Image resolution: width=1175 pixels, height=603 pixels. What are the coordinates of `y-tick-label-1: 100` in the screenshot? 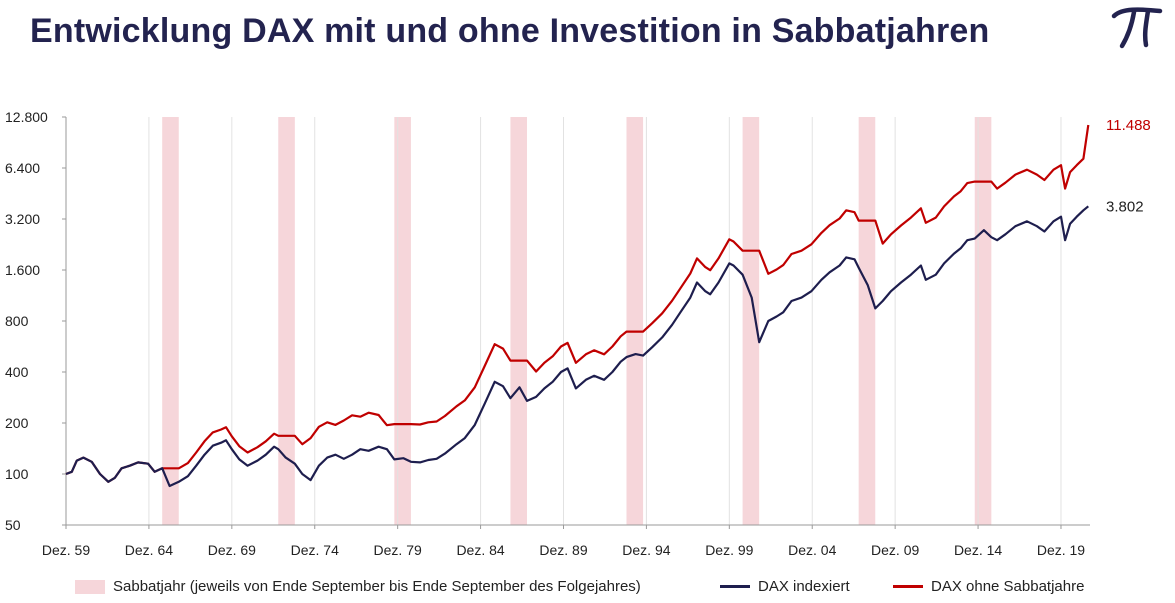 It's located at (17, 474).